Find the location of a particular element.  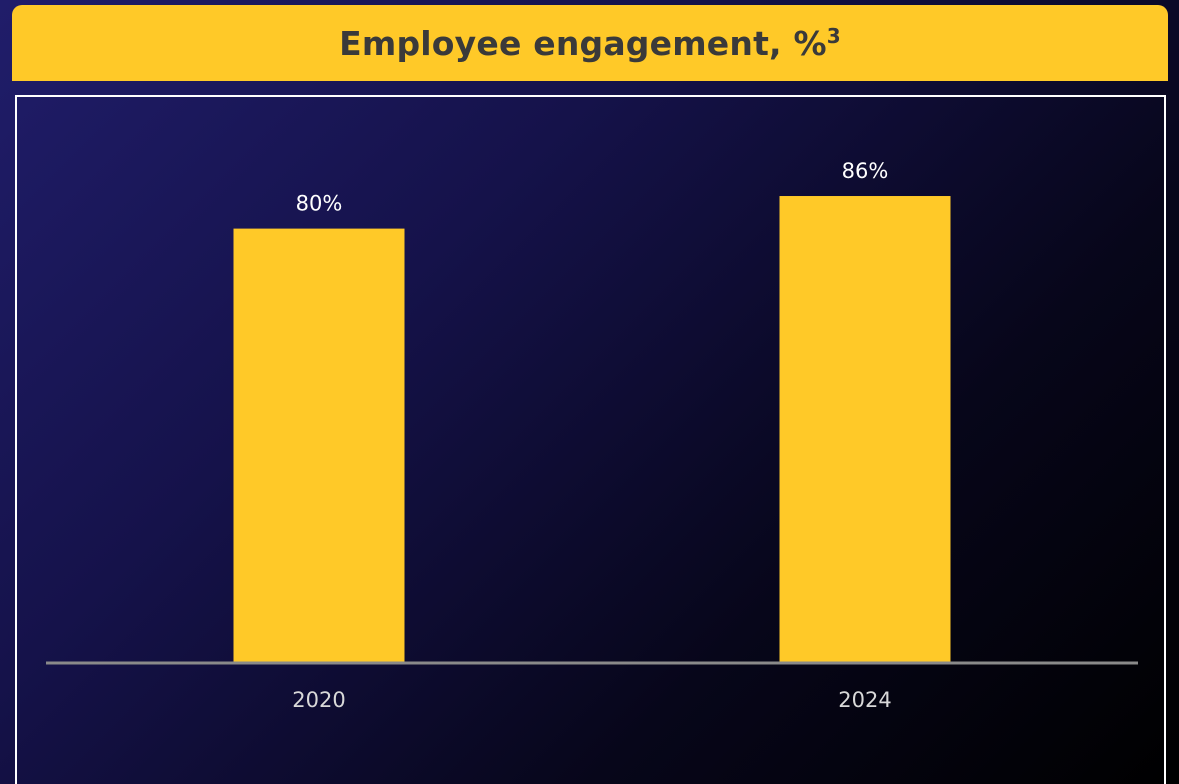

chart-title-banner: Employee engagement, %3 is located at coordinates (590, 43).